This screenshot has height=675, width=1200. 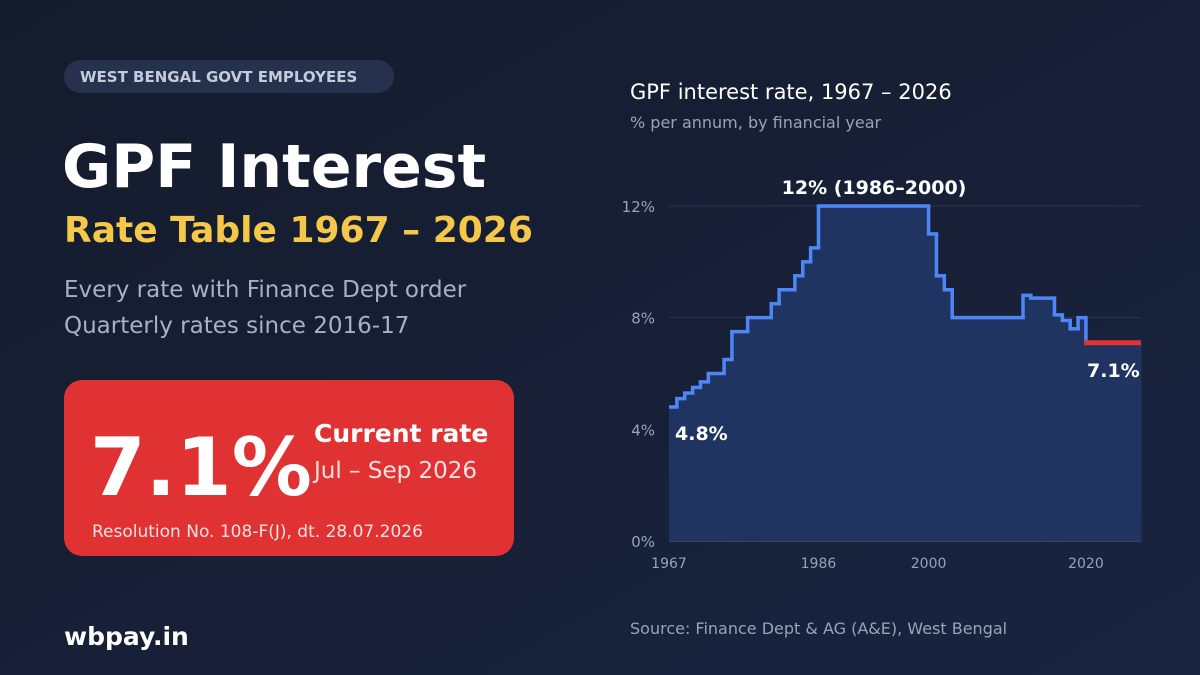 I want to click on x-tick-label: 1967, so click(x=669, y=564).